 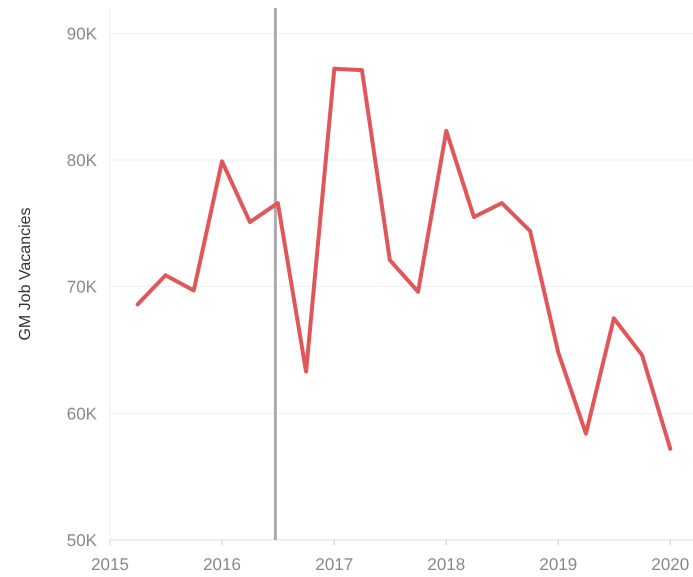 What do you see at coordinates (558, 564) in the screenshot?
I see `x-tick-label: 2019` at bounding box center [558, 564].